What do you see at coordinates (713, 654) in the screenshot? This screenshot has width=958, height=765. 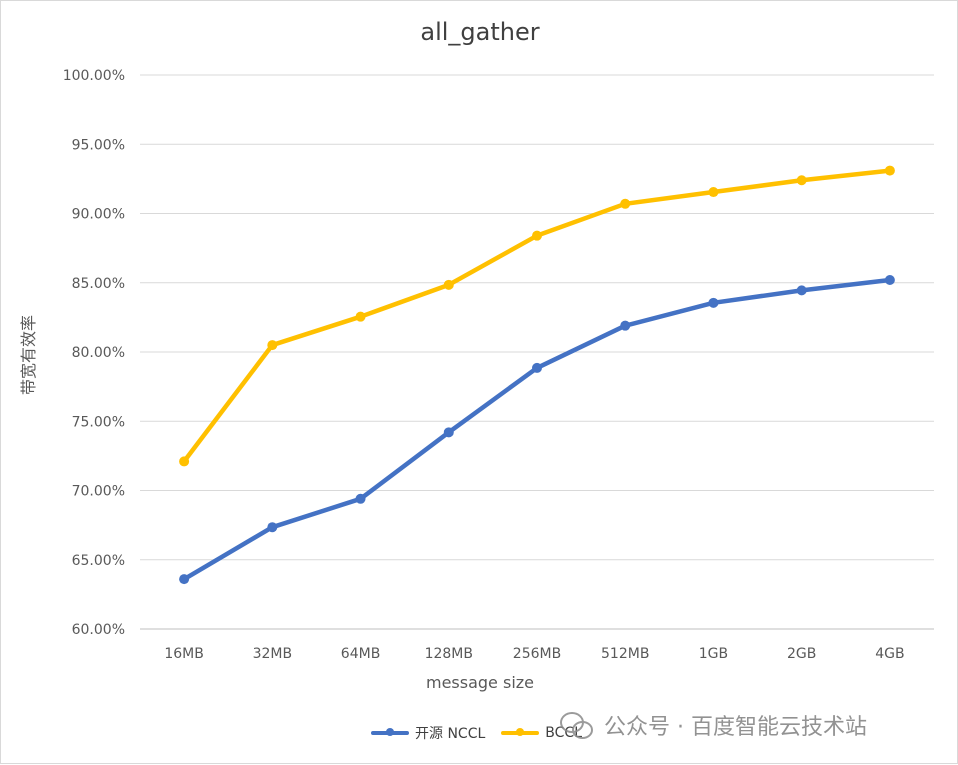 I see `x-tick-label: 1GB` at bounding box center [713, 654].